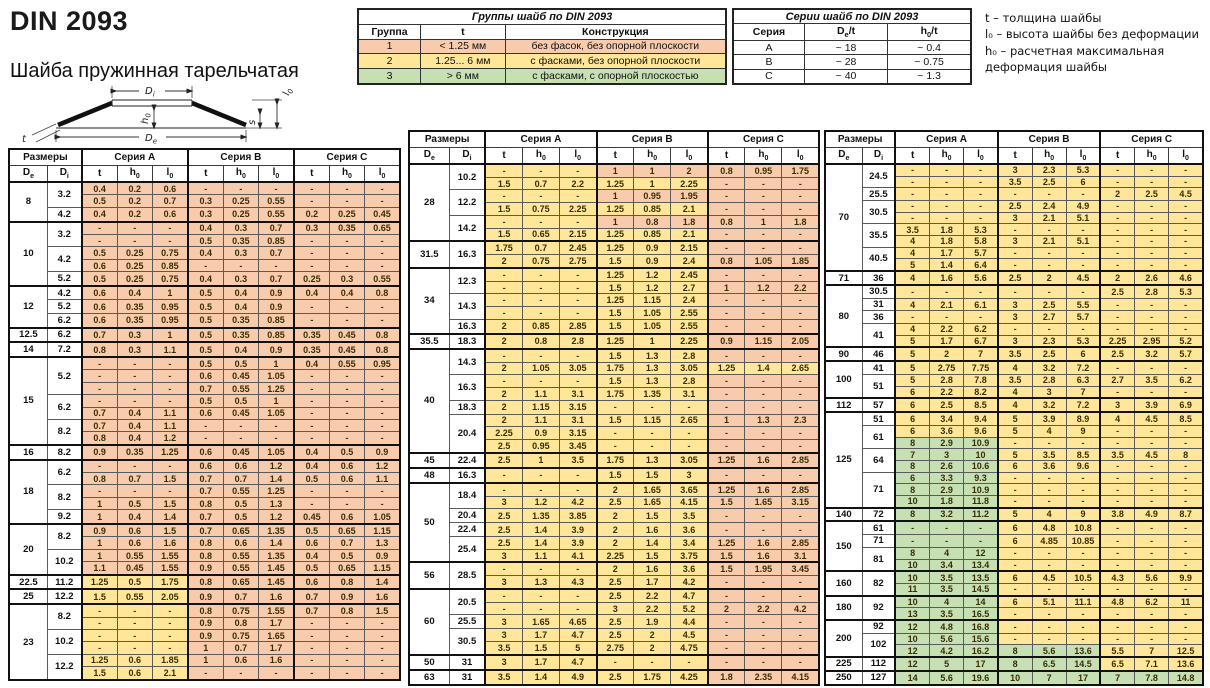  I want to click on col-header: l0, so click(276, 174).